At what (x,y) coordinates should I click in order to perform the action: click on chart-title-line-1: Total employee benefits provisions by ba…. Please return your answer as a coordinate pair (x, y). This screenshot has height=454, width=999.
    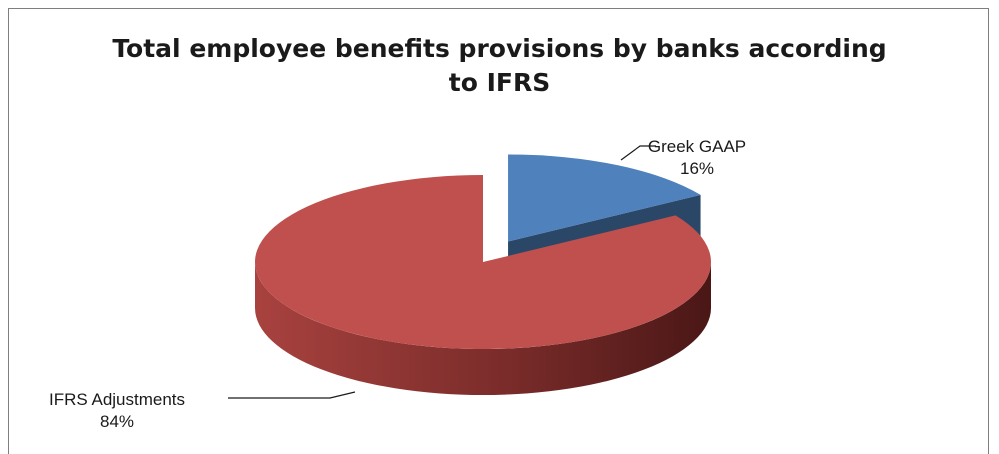
    Looking at the image, I should click on (499, 48).